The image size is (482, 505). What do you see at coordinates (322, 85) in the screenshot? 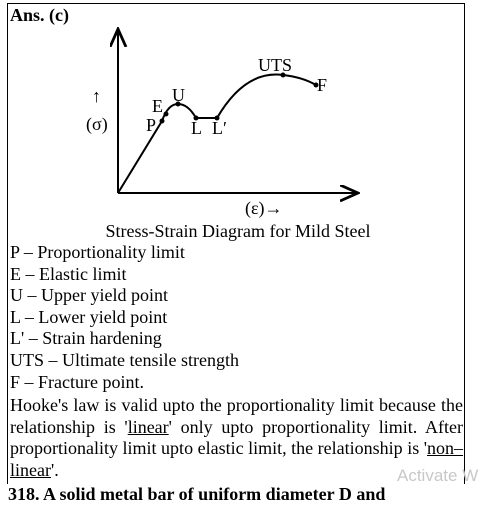
I see `point-label: F` at bounding box center [322, 85].